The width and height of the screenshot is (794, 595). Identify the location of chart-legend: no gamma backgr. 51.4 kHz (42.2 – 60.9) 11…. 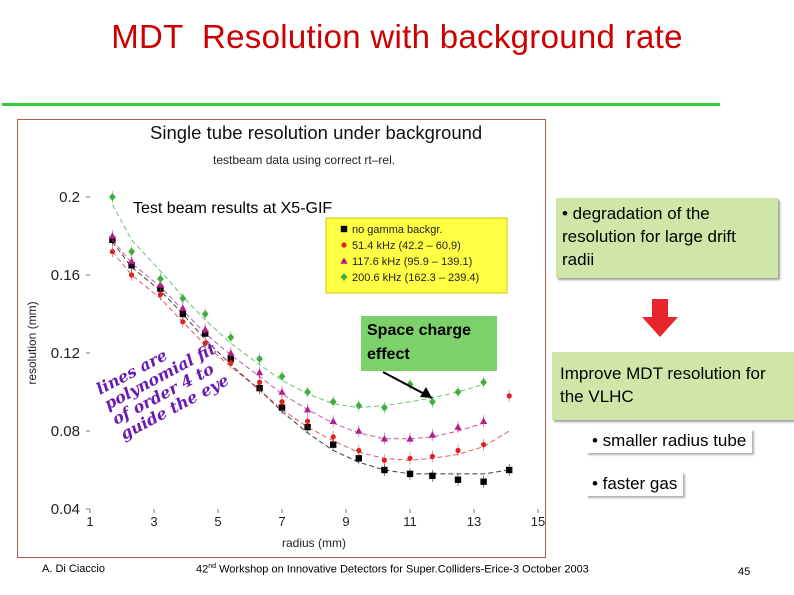
(416, 255).